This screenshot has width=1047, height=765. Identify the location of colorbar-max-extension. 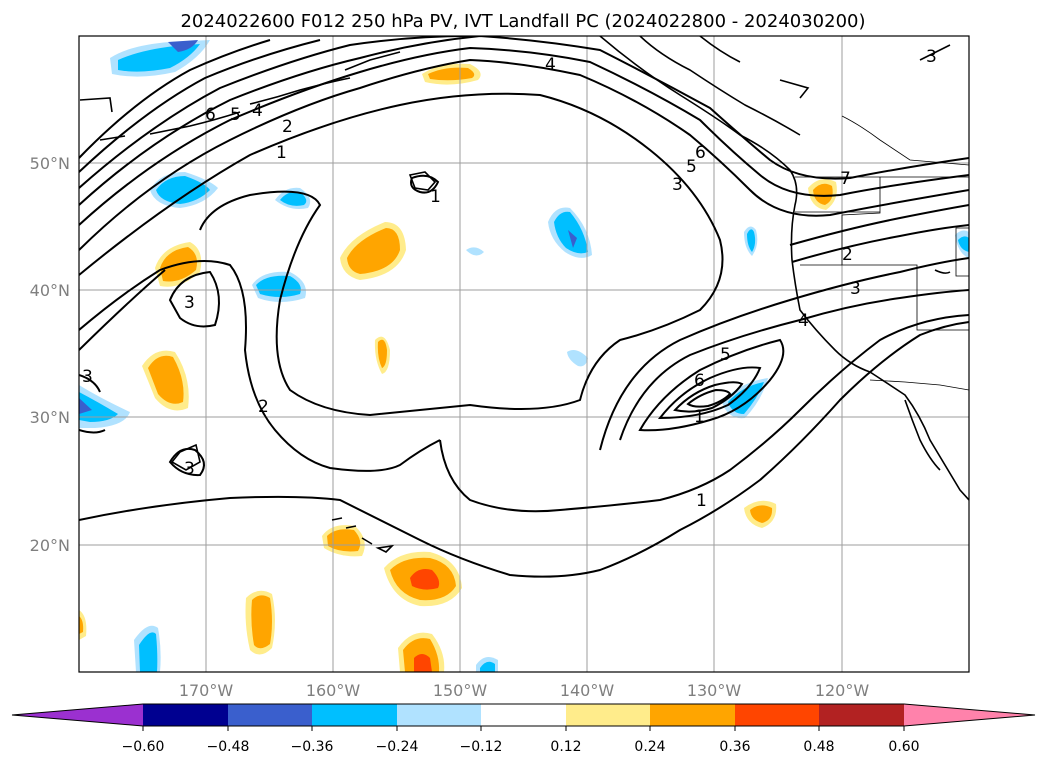
(969, 715).